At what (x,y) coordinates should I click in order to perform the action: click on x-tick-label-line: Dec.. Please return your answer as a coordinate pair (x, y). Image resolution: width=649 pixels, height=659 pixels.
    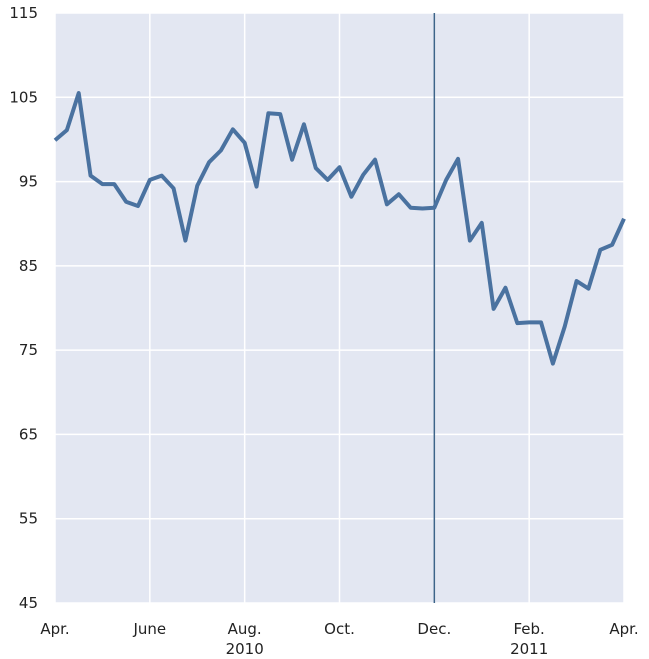
    Looking at the image, I should click on (434, 629).